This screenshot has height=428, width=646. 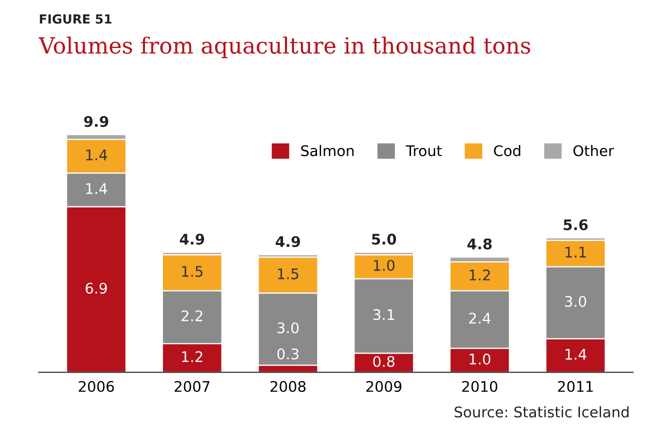 What do you see at coordinates (96, 386) in the screenshot?
I see `x-tick-label: 2006` at bounding box center [96, 386].